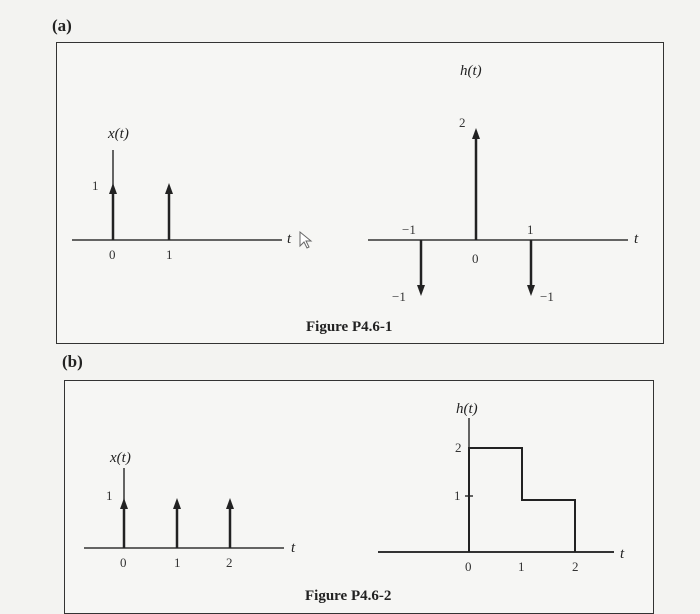 The image size is (700, 614). I want to click on part-a-label: (a), so click(62, 25).